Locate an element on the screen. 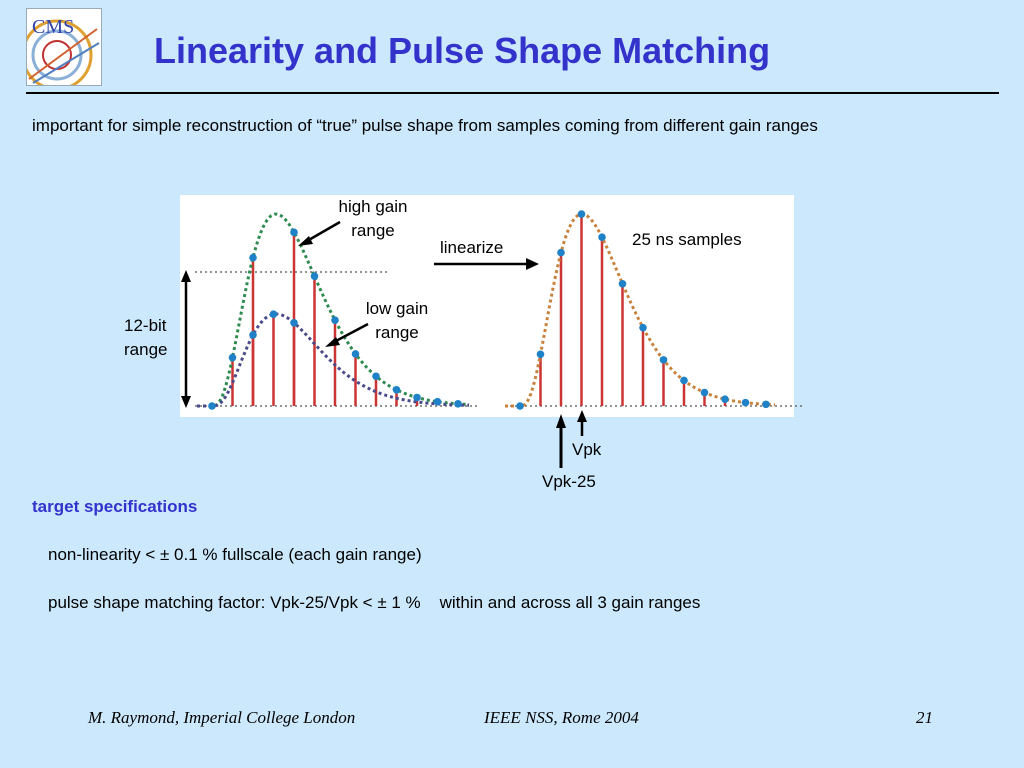 This screenshot has width=1024, height=768. high-gain-label-line1: high gain is located at coordinates (373, 206).